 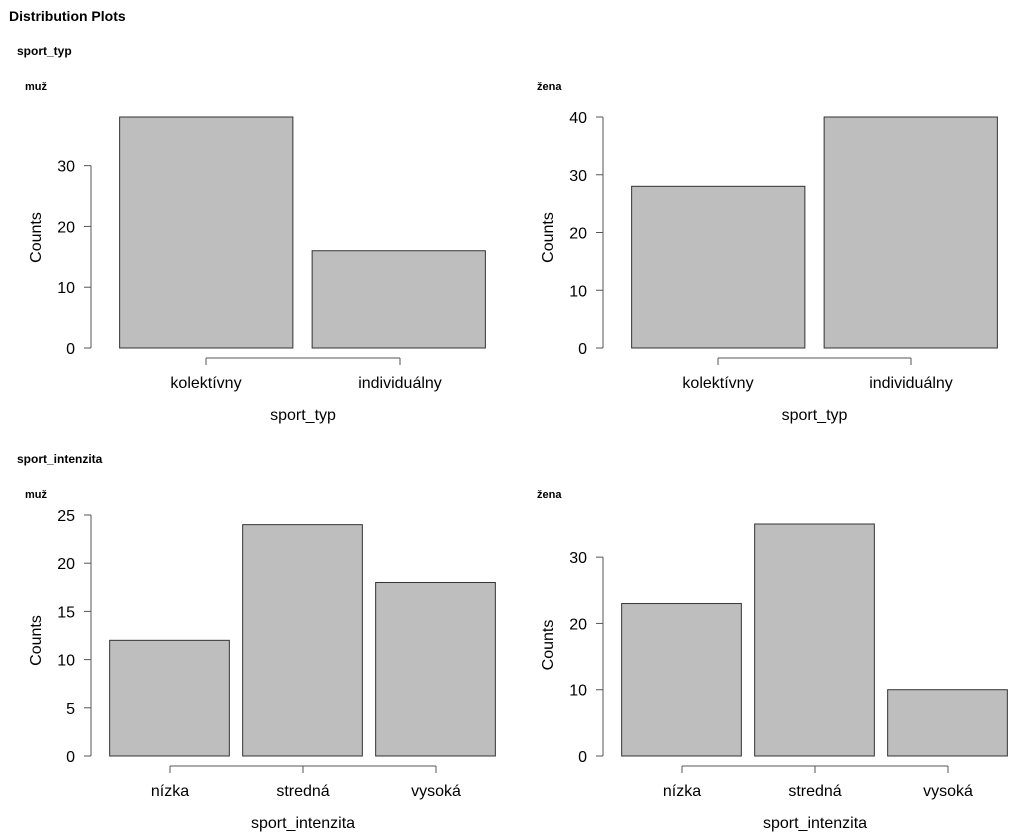 What do you see at coordinates (44, 51) in the screenshot?
I see `section-title-sport-typ: sport_typ` at bounding box center [44, 51].